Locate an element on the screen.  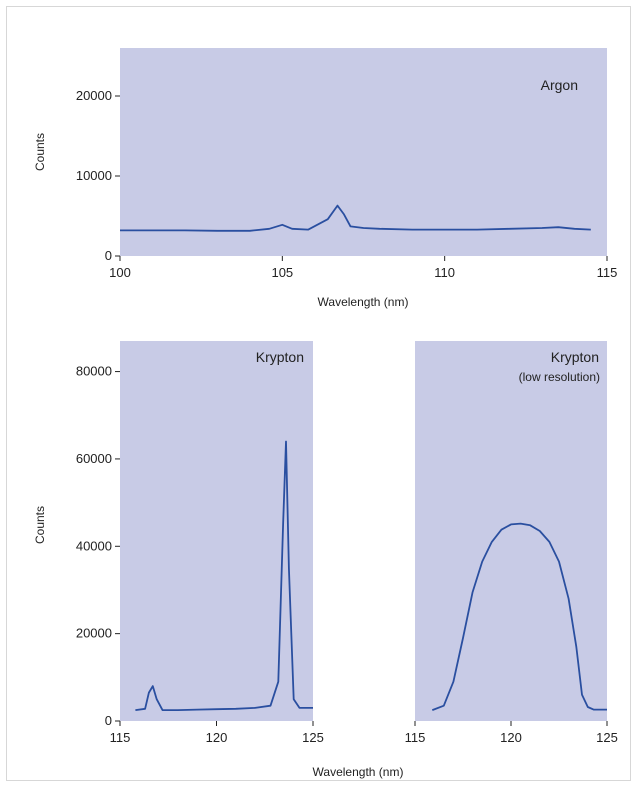
krypton-panel-title: Krypton is located at coordinates (280, 357).